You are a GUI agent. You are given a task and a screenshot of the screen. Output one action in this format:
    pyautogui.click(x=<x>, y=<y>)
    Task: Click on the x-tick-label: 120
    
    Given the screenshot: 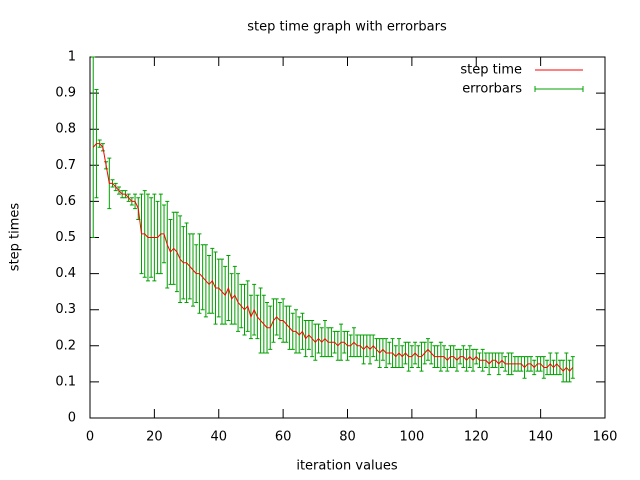 What is the action you would take?
    pyautogui.click(x=476, y=437)
    